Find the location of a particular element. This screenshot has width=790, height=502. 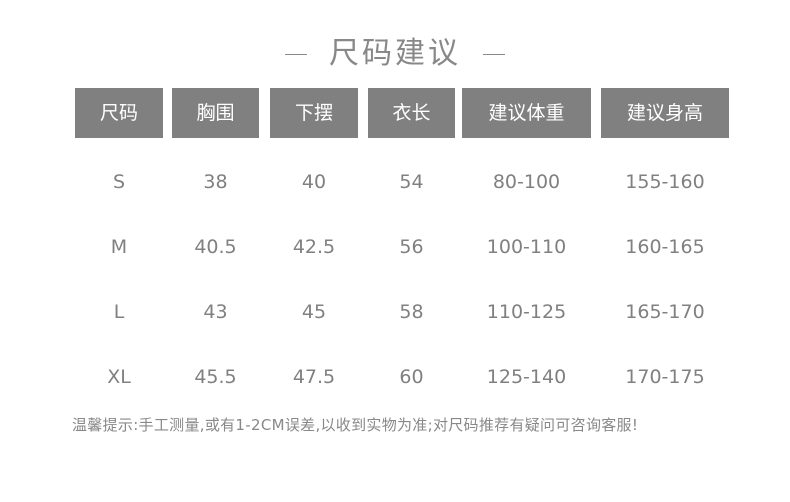

table-cell: 56 is located at coordinates (411, 247).